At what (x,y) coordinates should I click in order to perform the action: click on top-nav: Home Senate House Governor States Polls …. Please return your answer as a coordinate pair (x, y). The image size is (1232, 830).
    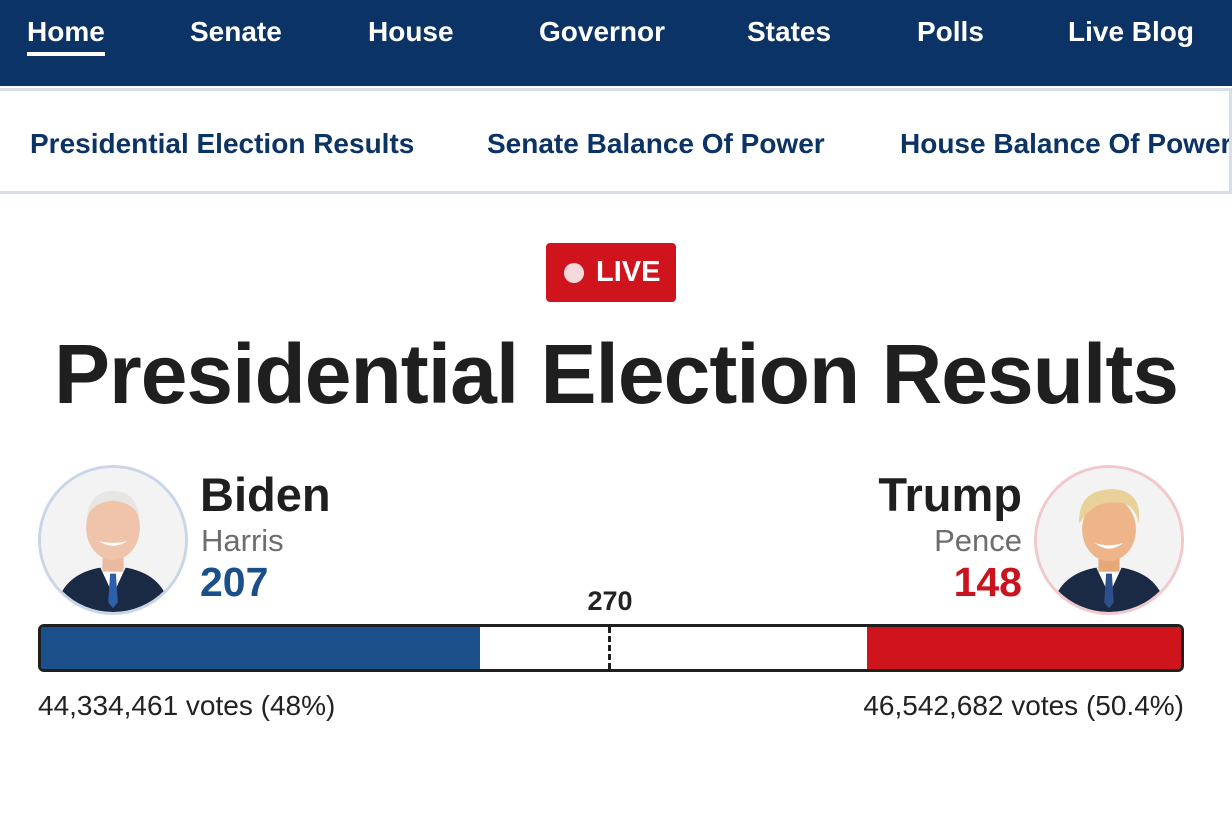
    Looking at the image, I should click on (616, 43).